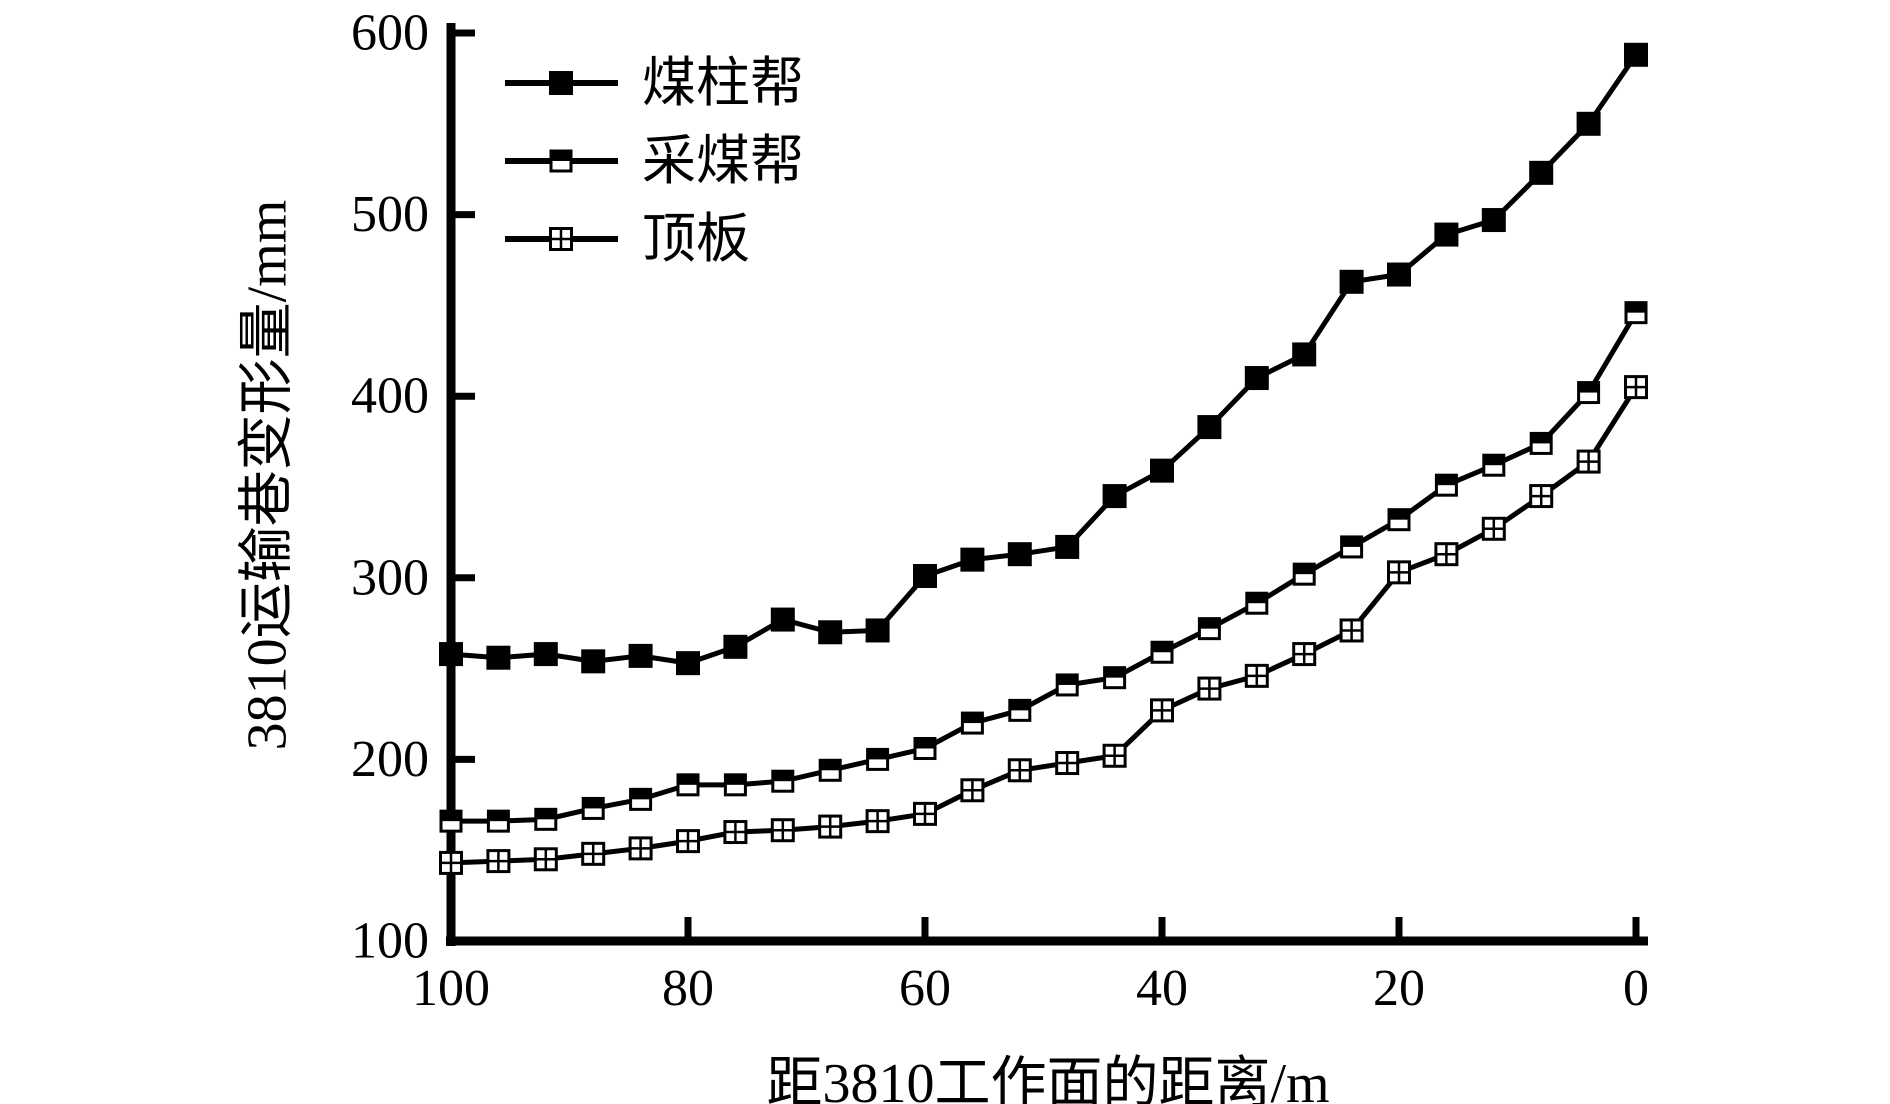 Image resolution: width=1890 pixels, height=1104 pixels. What do you see at coordinates (627, 239) in the screenshot?
I see `legend-item: 顶板` at bounding box center [627, 239].